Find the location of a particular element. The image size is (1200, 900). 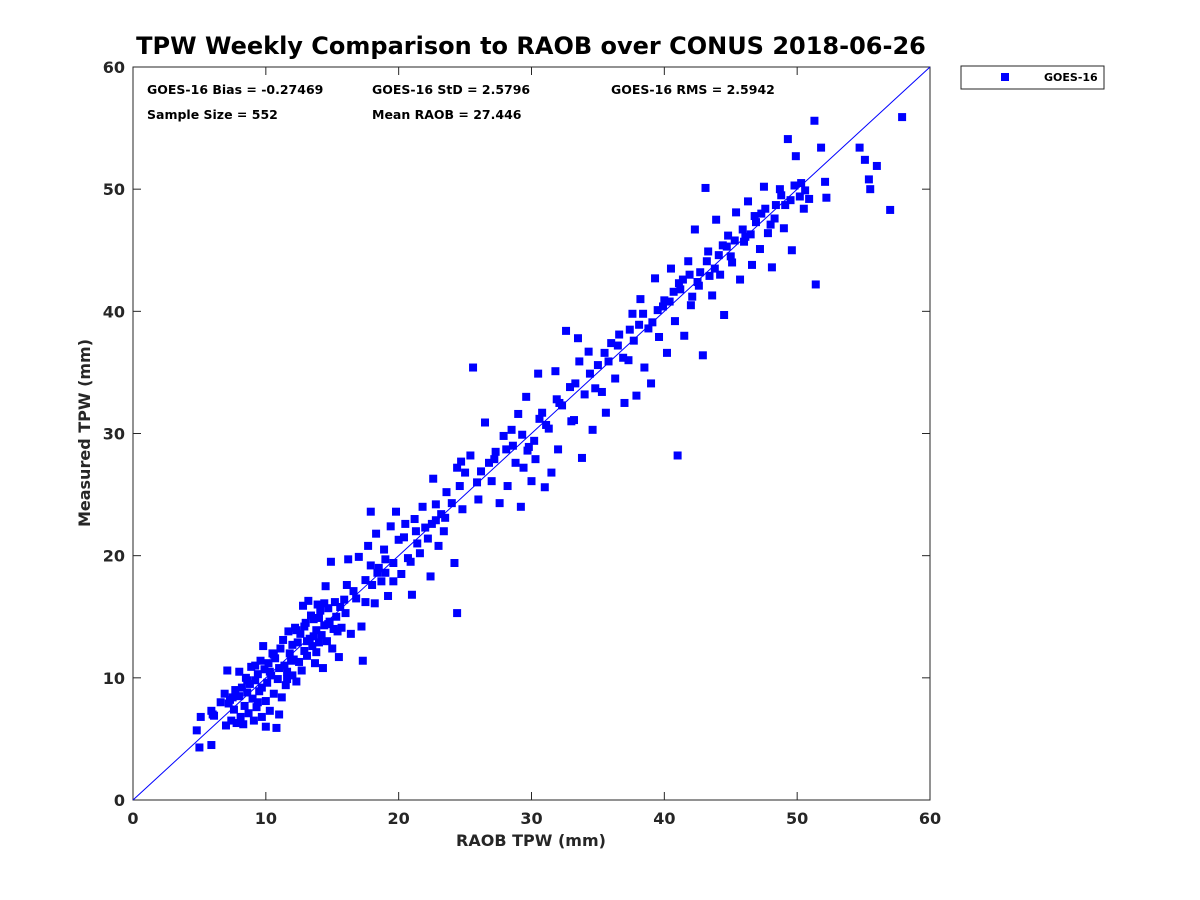

bias-annotation: GOES-16 Bias = -0.27469 is located at coordinates (235, 89).